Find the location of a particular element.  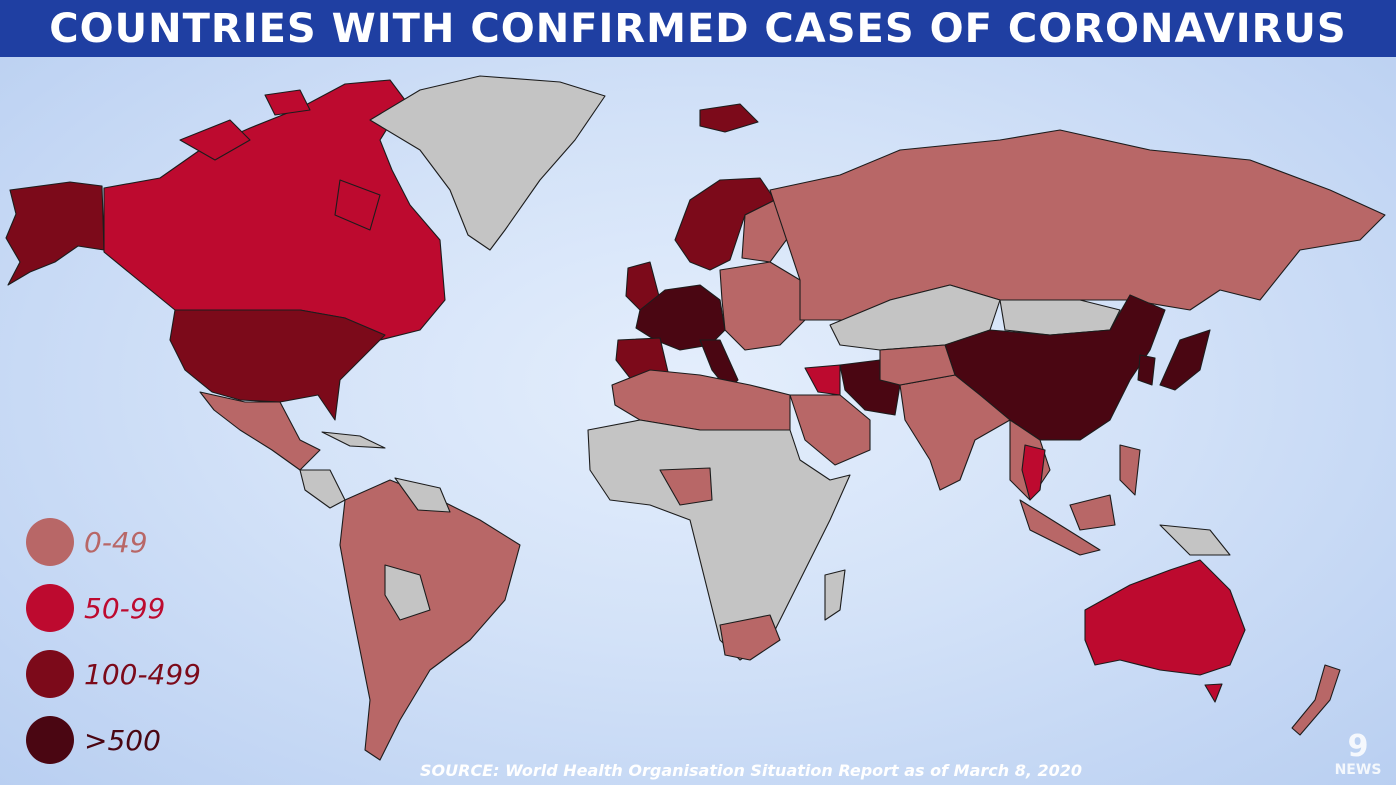

region-madagascar is located at coordinates (835, 595).